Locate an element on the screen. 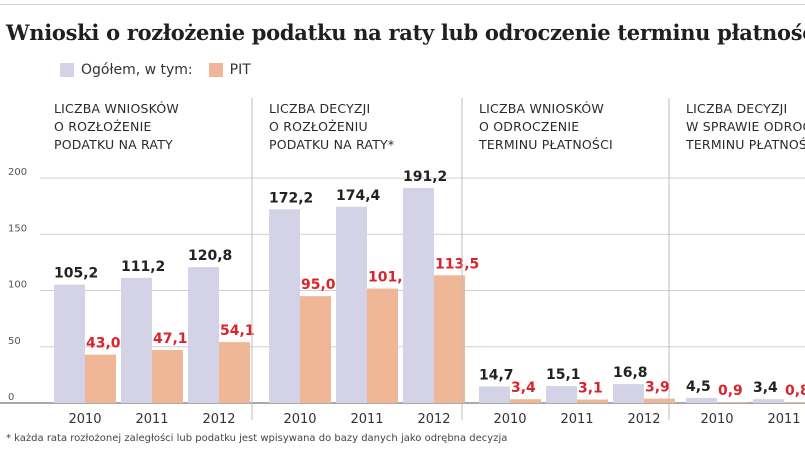 Image resolution: width=805 pixels, height=456 pixels. data-label-total: 111,2 is located at coordinates (143, 267).